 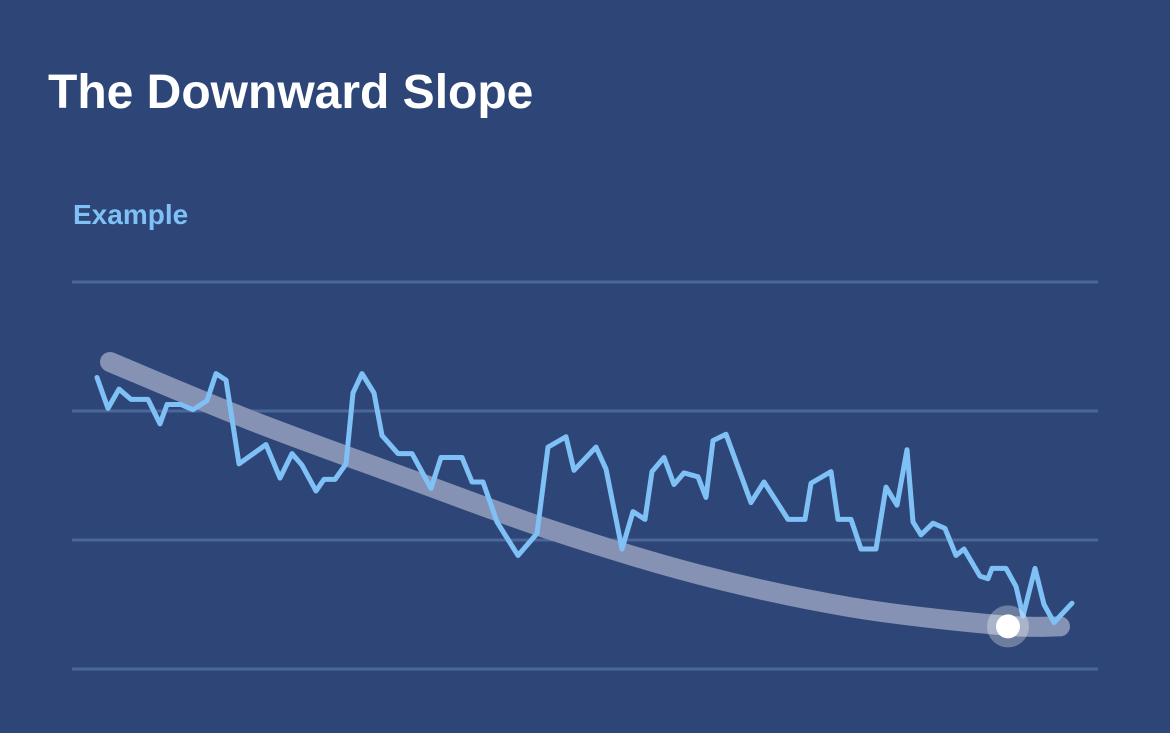 What do you see at coordinates (290, 92) in the screenshot?
I see `title: The Downward Slope` at bounding box center [290, 92].